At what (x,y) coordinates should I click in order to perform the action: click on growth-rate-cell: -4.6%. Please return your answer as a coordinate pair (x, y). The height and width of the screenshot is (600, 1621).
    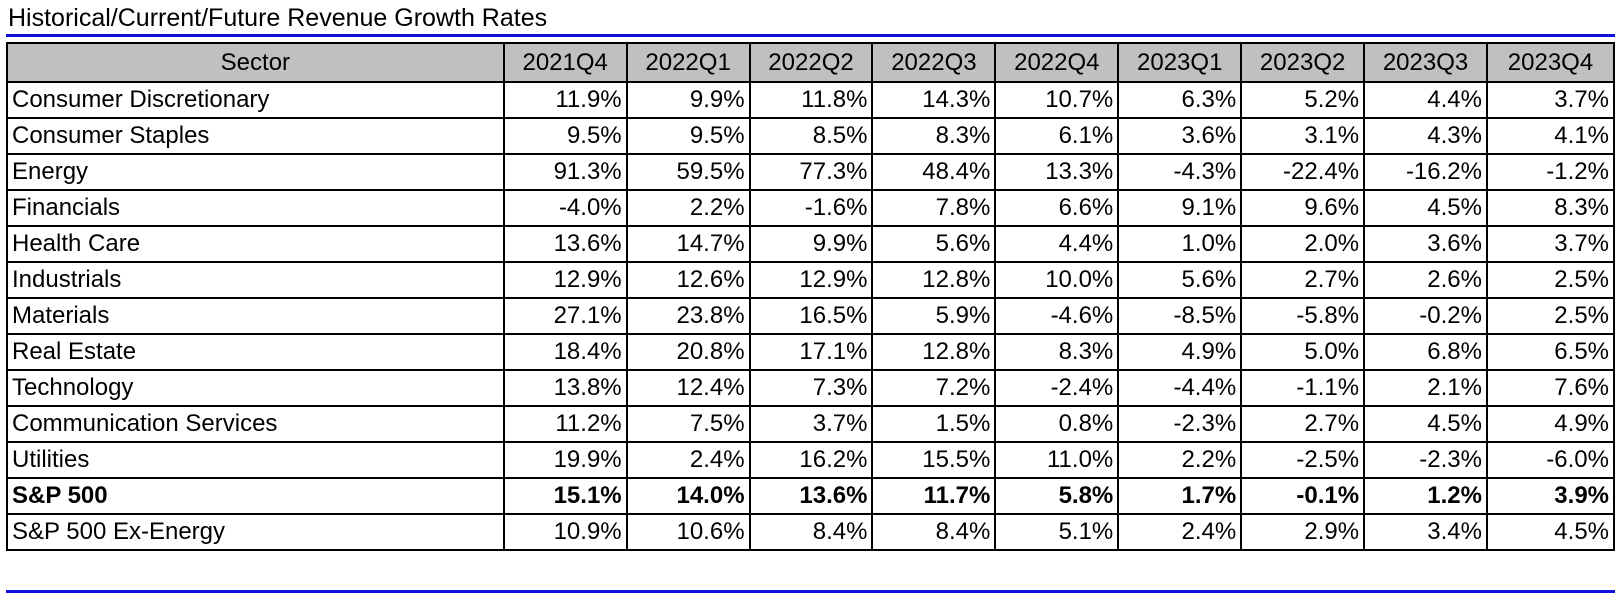
    Looking at the image, I should click on (1057, 316).